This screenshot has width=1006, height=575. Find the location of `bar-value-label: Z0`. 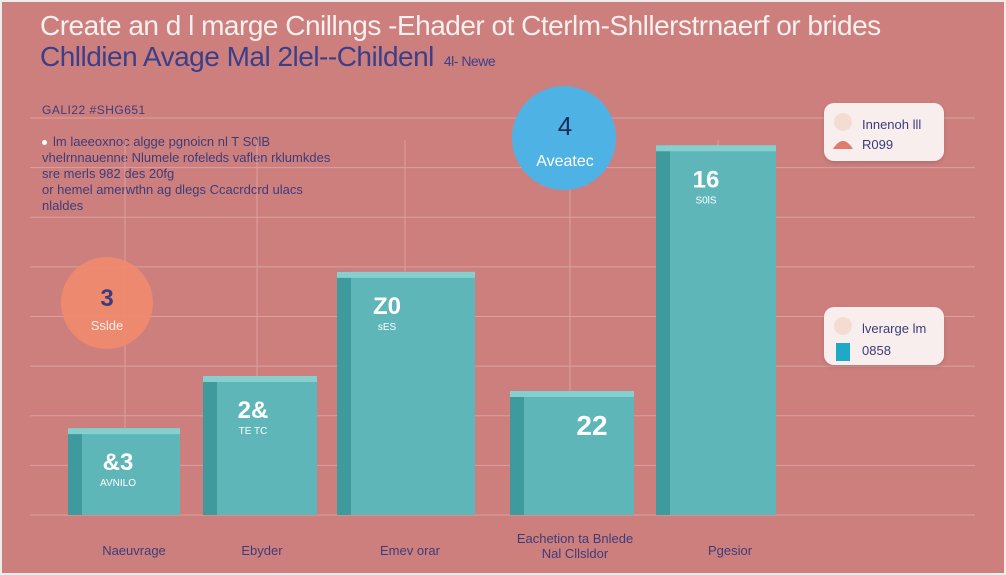

bar-value-label: Z0 is located at coordinates (387, 306).